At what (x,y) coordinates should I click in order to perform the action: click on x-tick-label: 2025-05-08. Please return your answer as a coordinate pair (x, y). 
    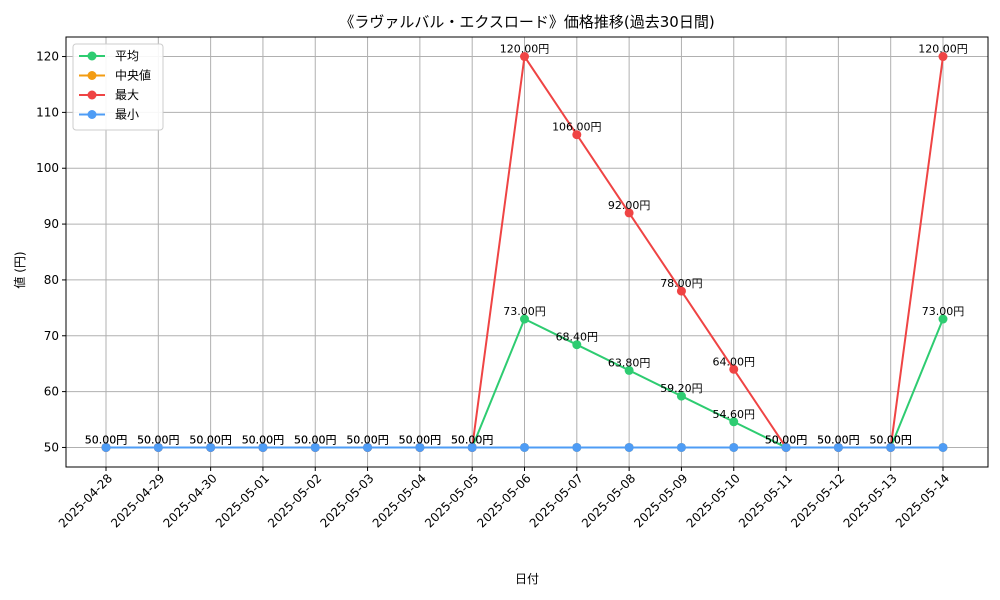
    Looking at the image, I should click on (608, 500).